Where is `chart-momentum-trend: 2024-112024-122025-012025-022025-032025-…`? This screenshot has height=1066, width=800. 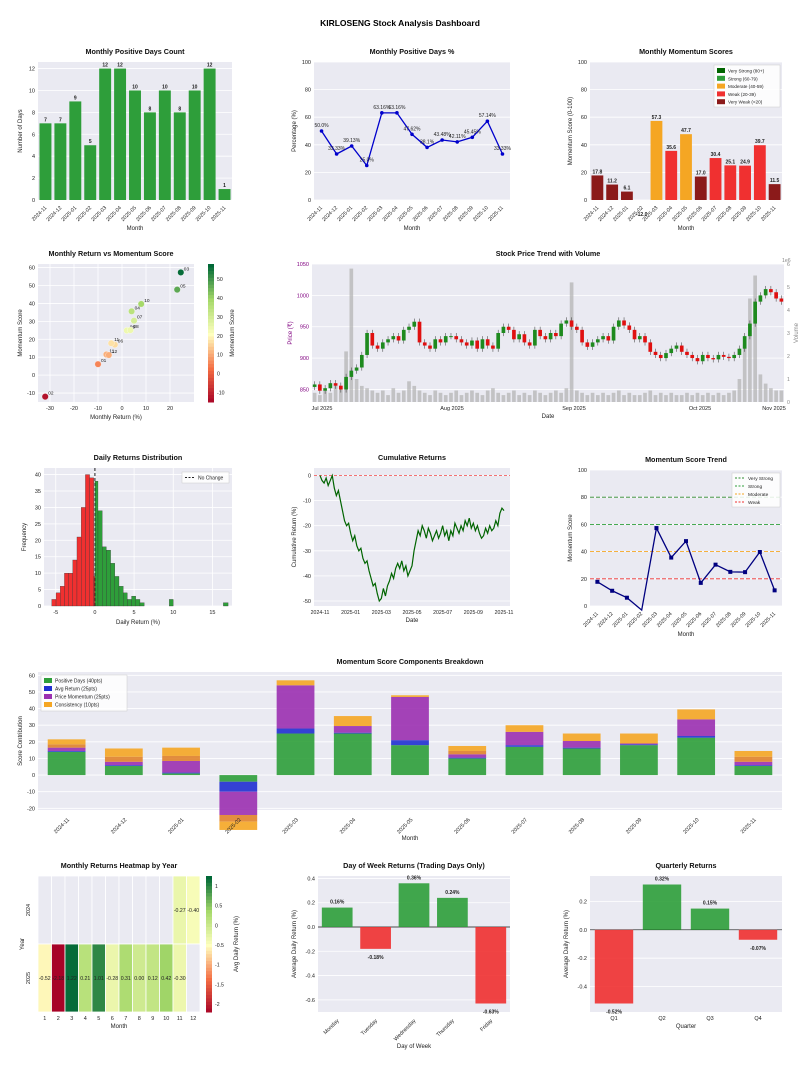
chart-momentum-trend: 2024-112024-122025-012025-022025-032025-… is located at coordinates (675, 546).